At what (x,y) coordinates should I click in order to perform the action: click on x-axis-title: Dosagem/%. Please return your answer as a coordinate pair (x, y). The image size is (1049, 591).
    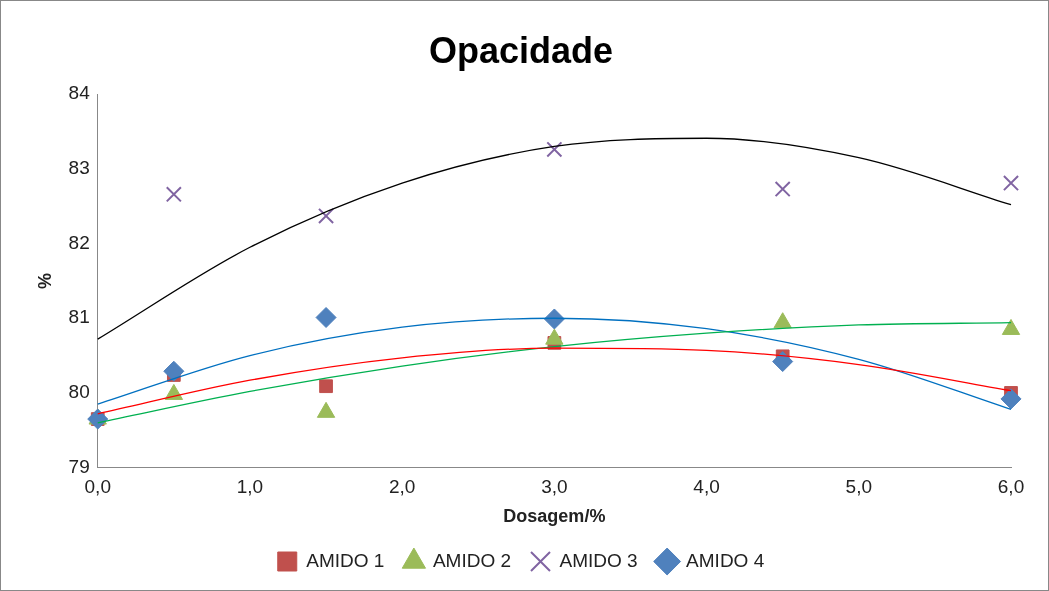
    Looking at the image, I should click on (554, 516).